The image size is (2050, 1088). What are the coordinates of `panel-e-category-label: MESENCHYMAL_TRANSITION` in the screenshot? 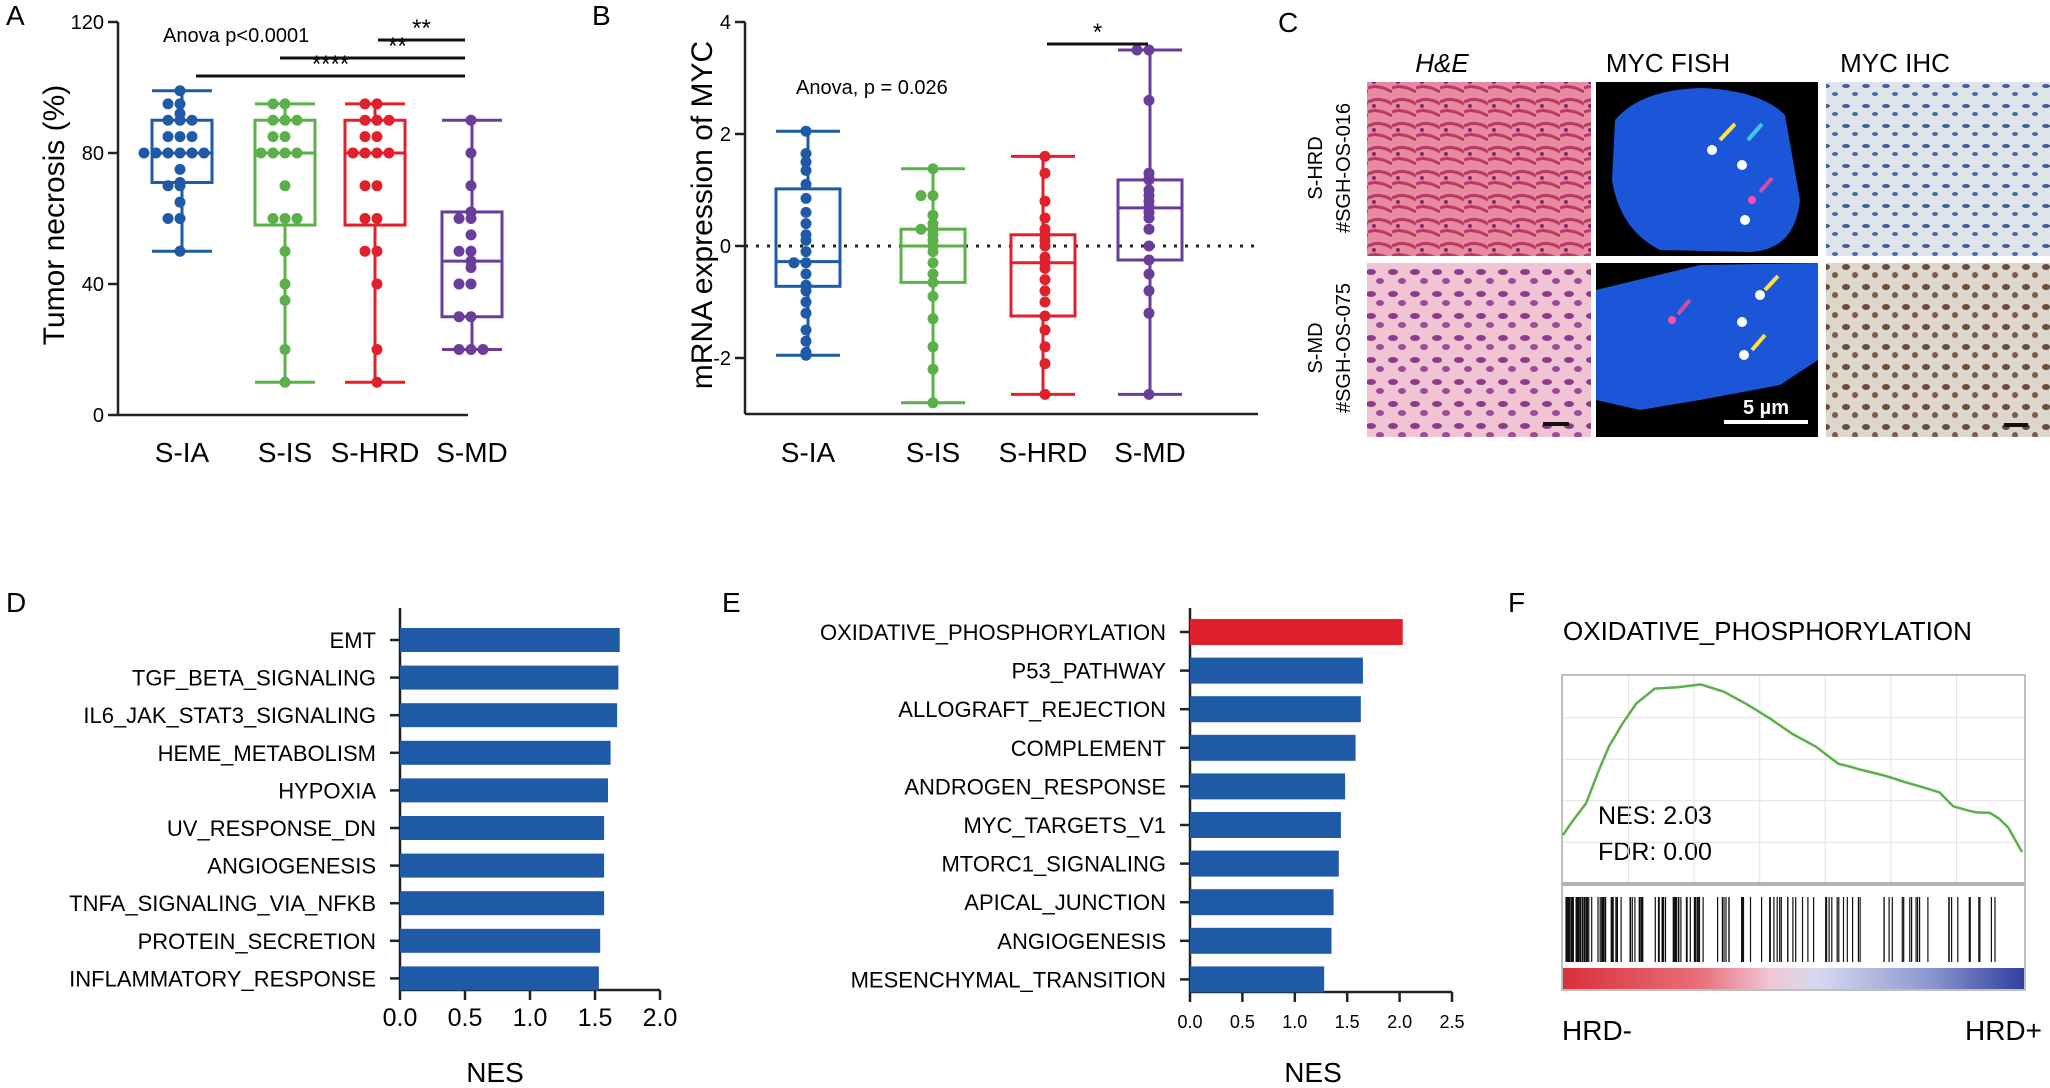 It's located at (1008, 979).